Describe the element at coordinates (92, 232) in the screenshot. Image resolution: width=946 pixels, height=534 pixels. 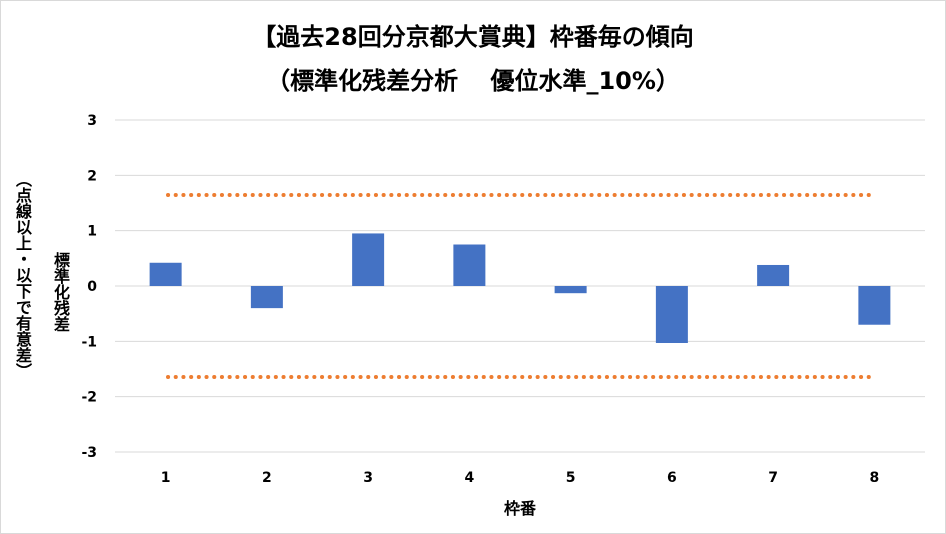
I see `y-tick-label: 1` at that location.